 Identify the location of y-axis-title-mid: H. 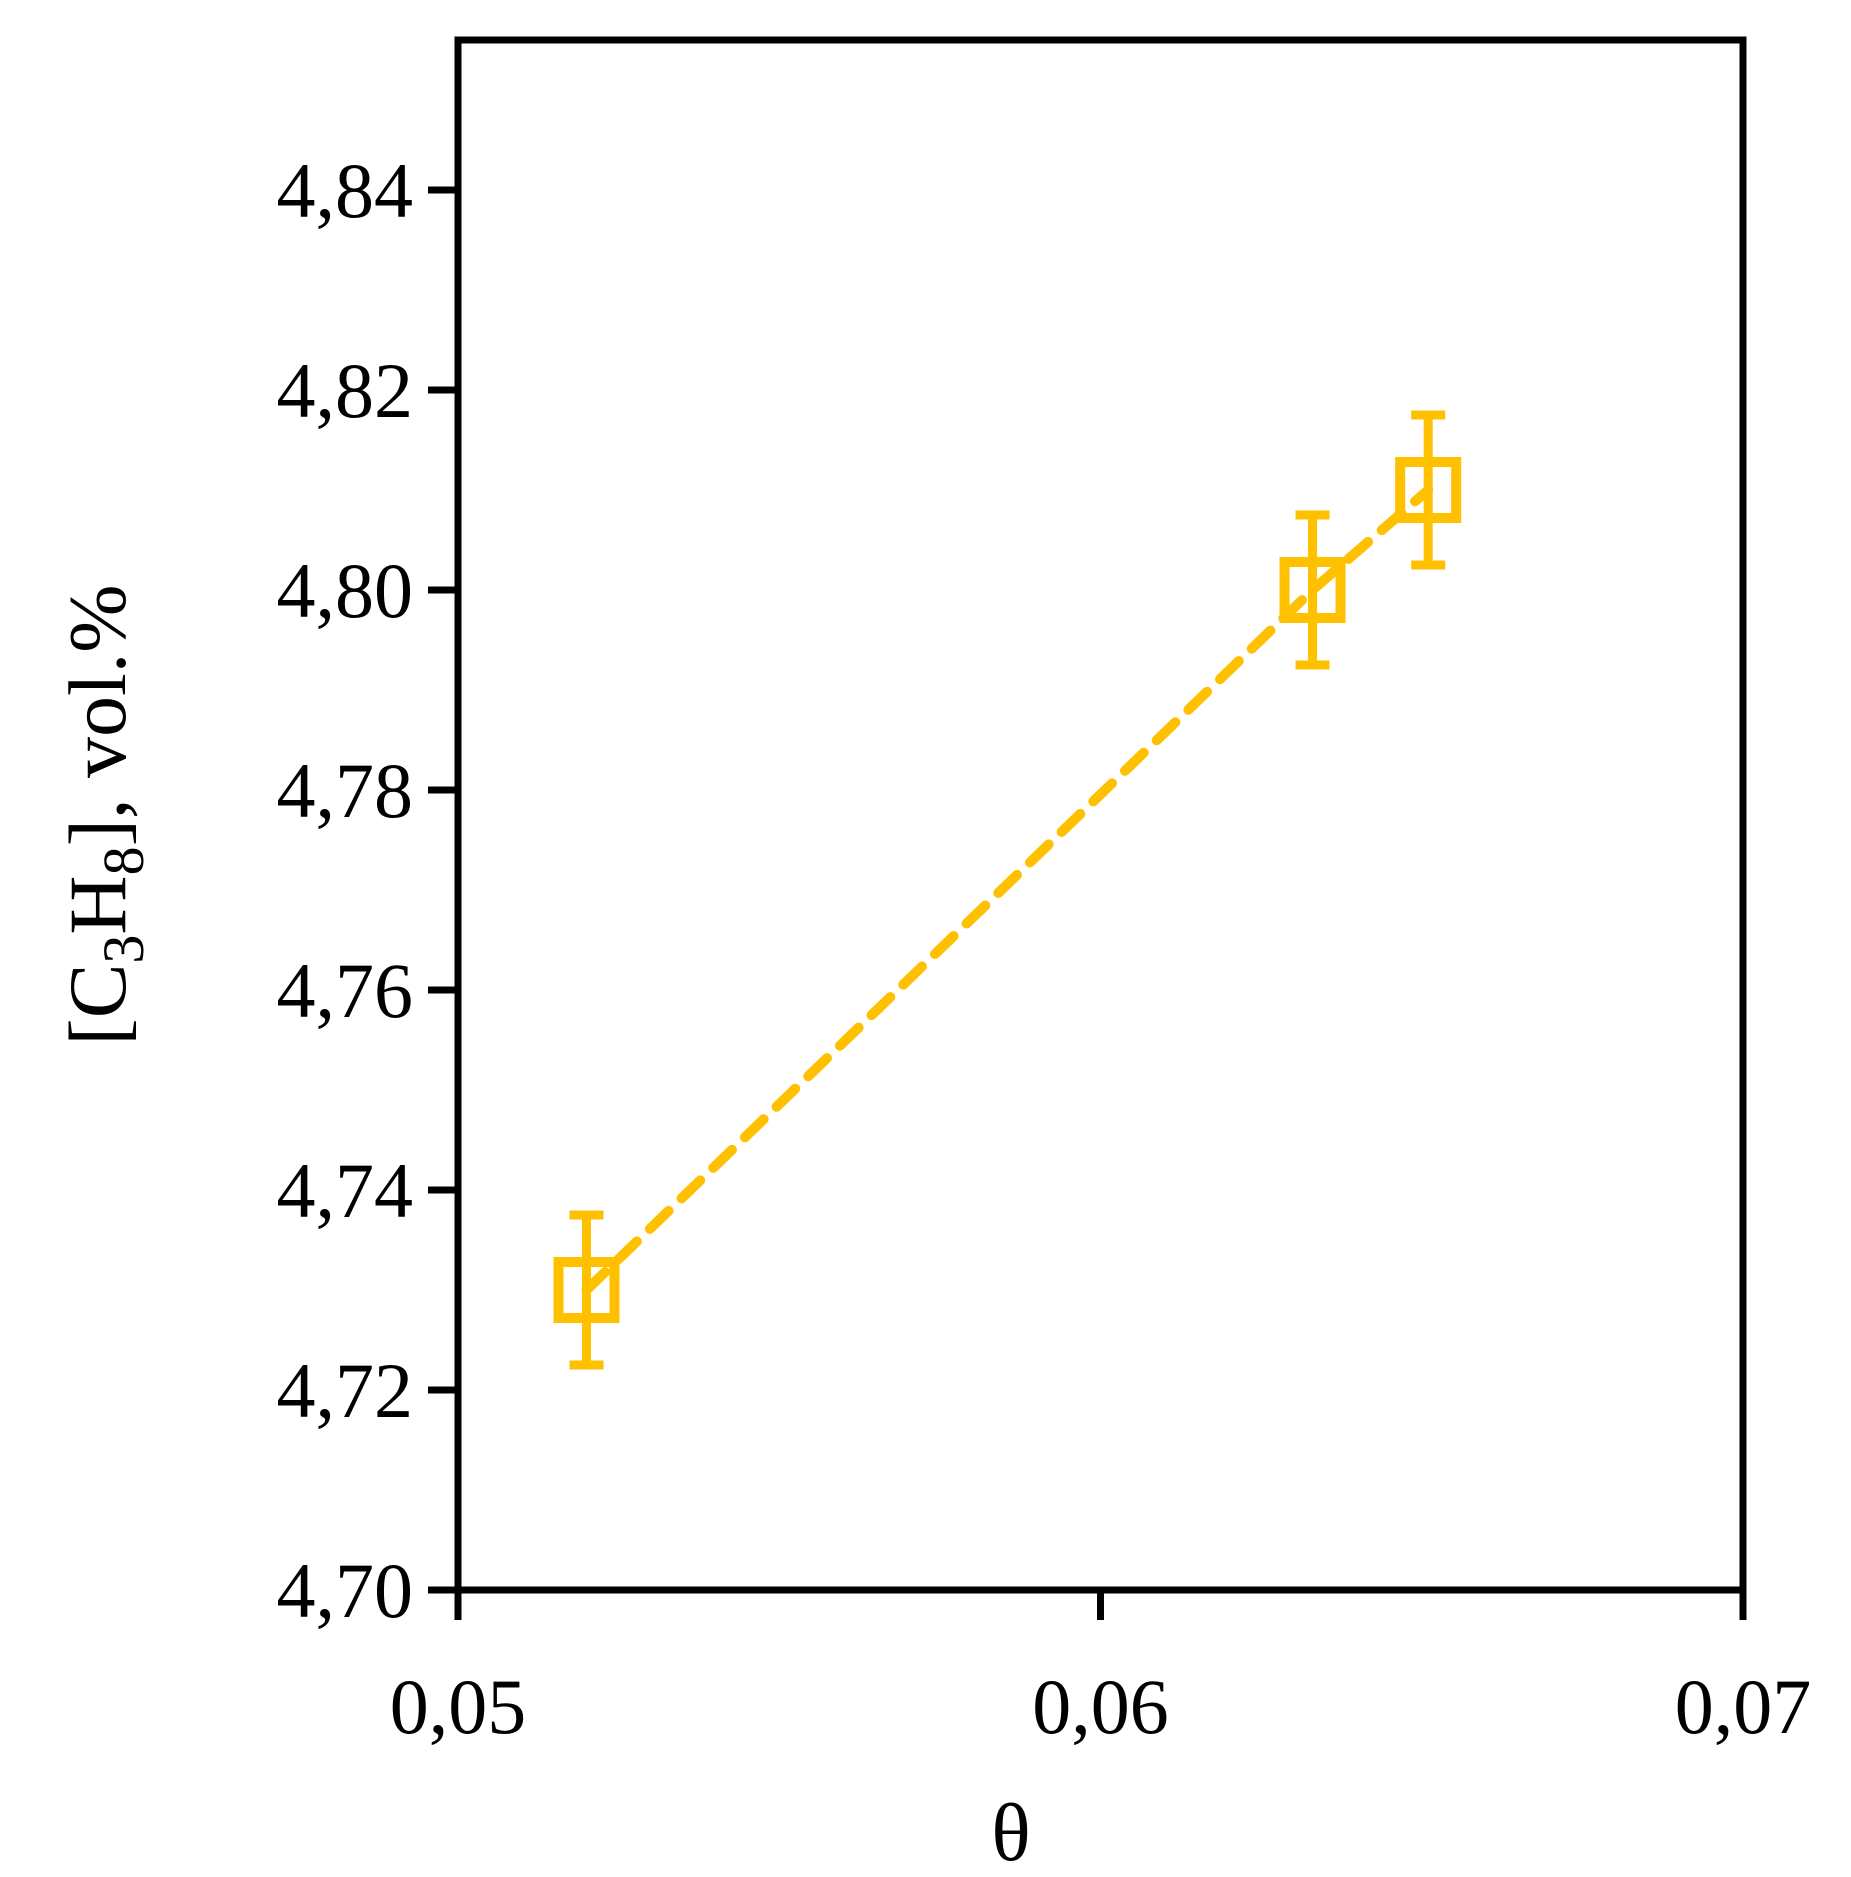
(97, 904).